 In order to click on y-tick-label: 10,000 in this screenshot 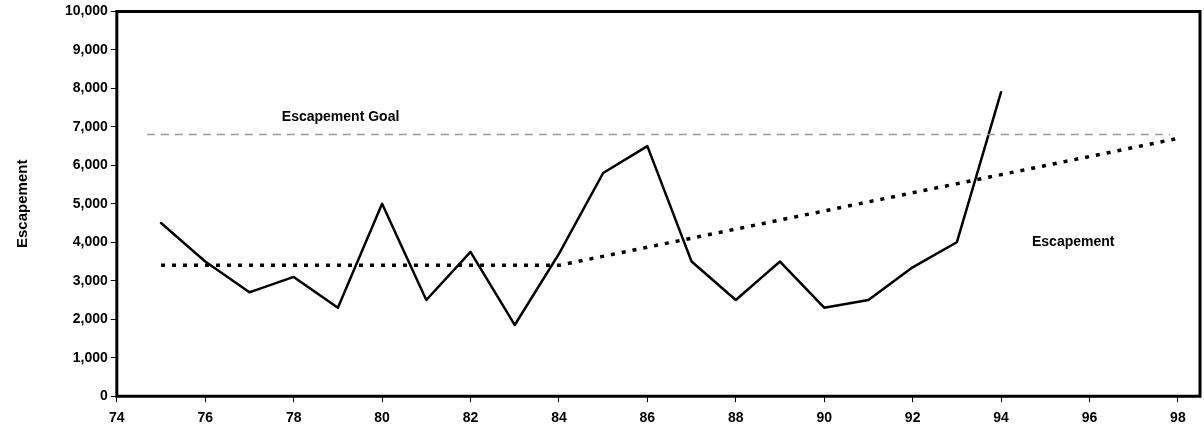, I will do `click(86, 10)`.